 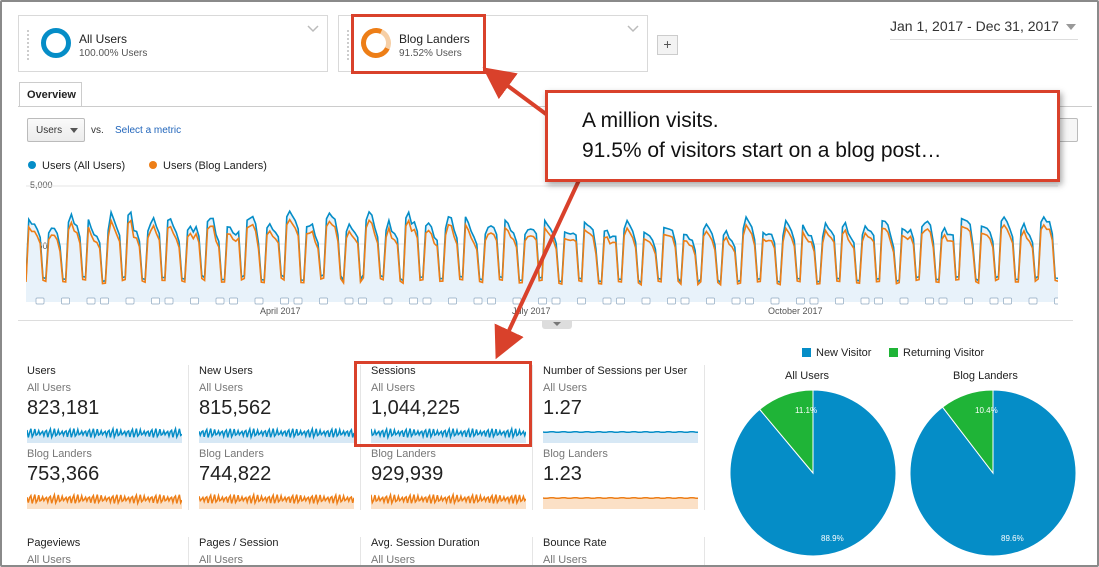 What do you see at coordinates (807, 376) in the screenshot?
I see `pie-title: All Users` at bounding box center [807, 376].